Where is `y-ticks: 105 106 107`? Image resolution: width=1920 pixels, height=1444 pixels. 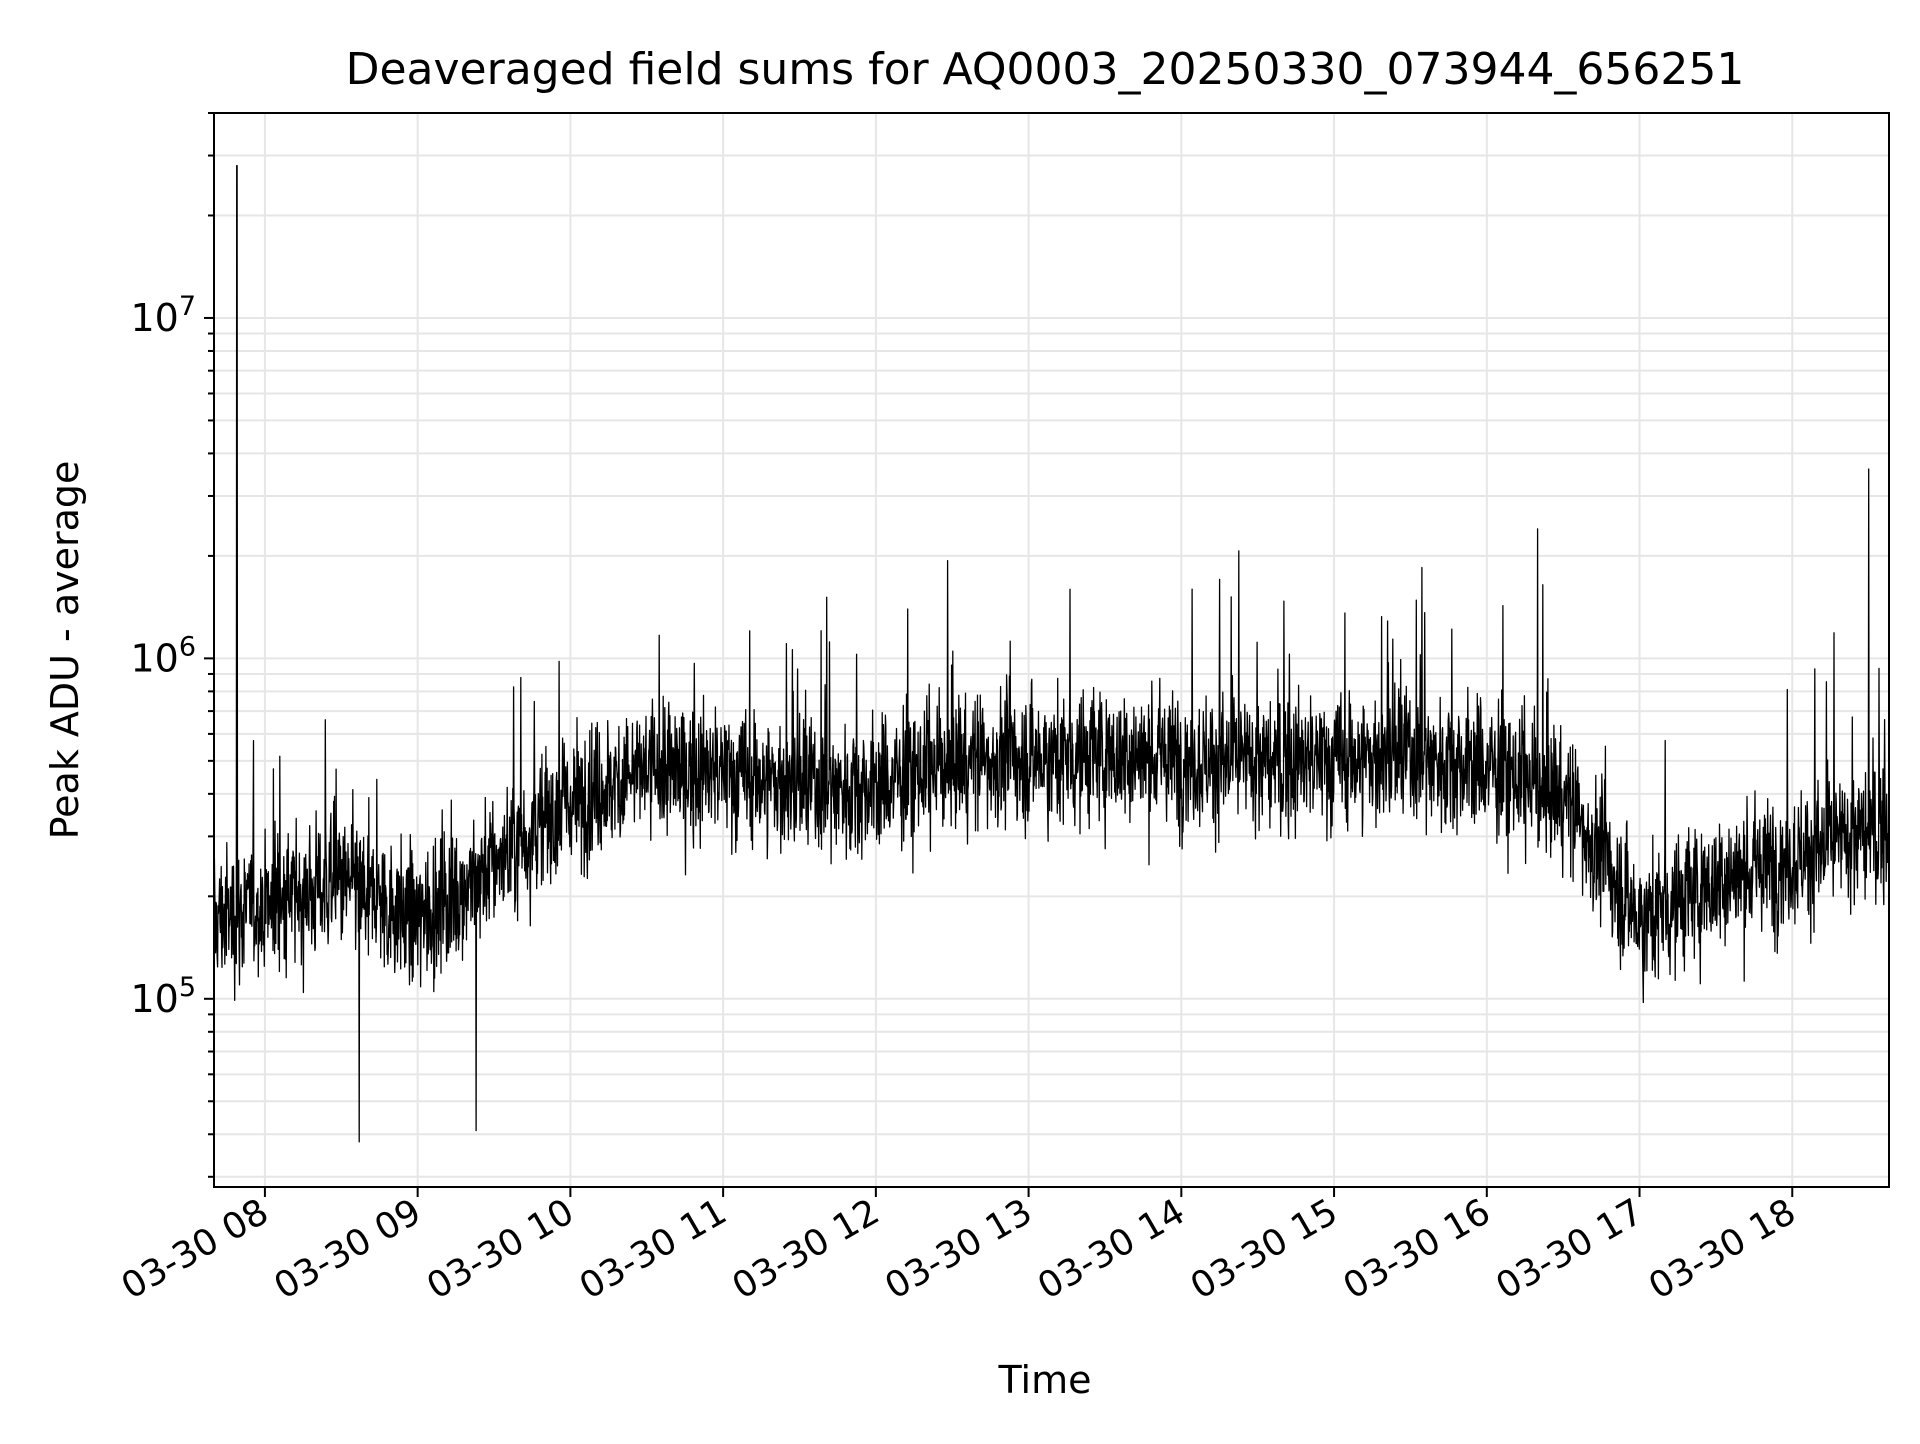 y-ticks: 105 106 107 is located at coordinates (172, 645).